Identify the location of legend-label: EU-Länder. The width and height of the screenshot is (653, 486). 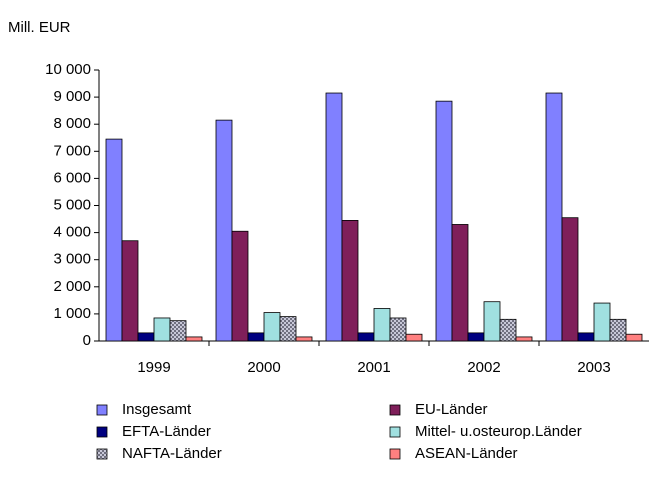
(451, 409).